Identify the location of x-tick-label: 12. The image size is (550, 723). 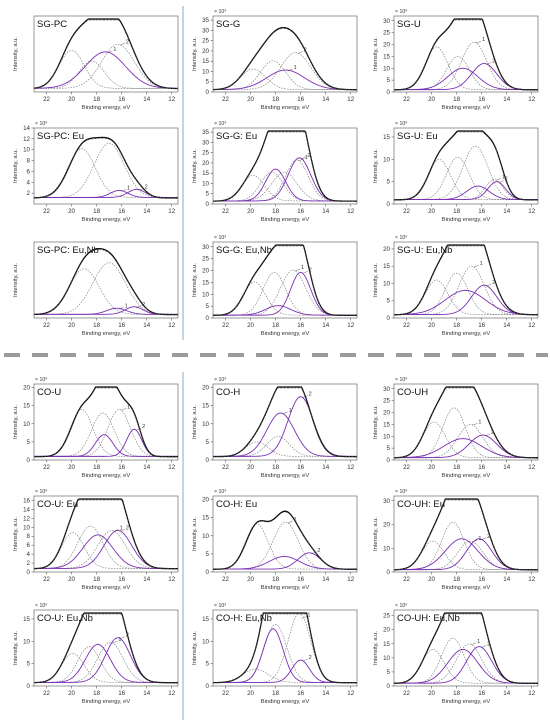
(350, 325).